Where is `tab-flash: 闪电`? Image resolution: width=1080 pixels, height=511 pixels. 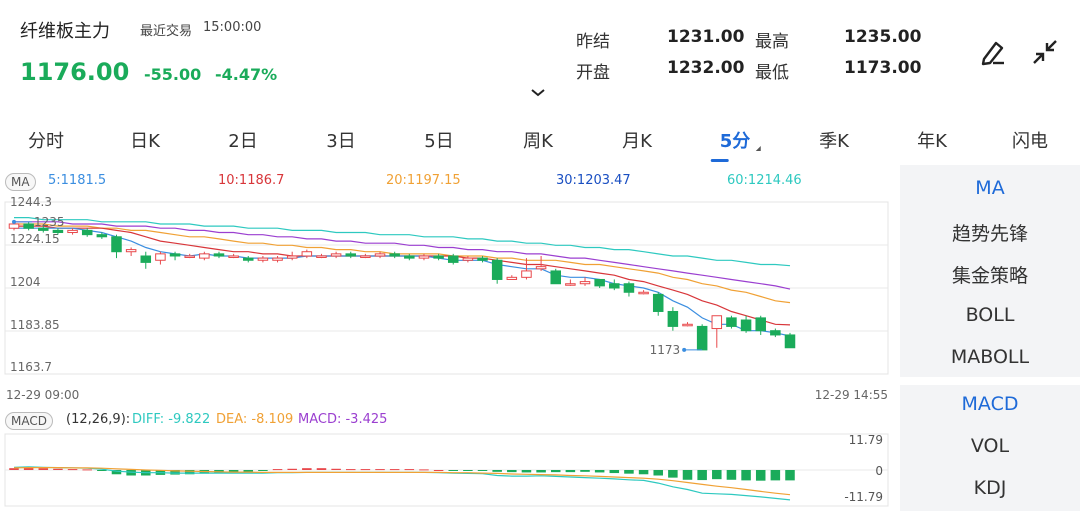
tab-flash: 闪电 is located at coordinates (1030, 141).